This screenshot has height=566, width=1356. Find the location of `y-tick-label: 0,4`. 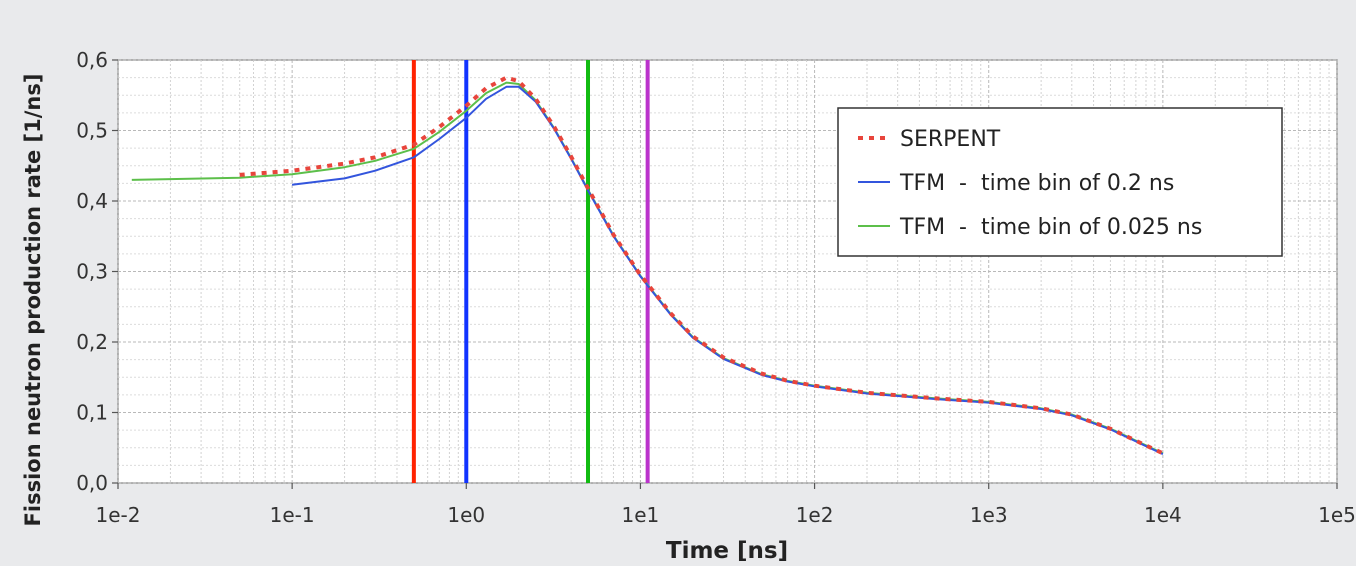

y-tick-label: 0,4 is located at coordinates (92, 201).